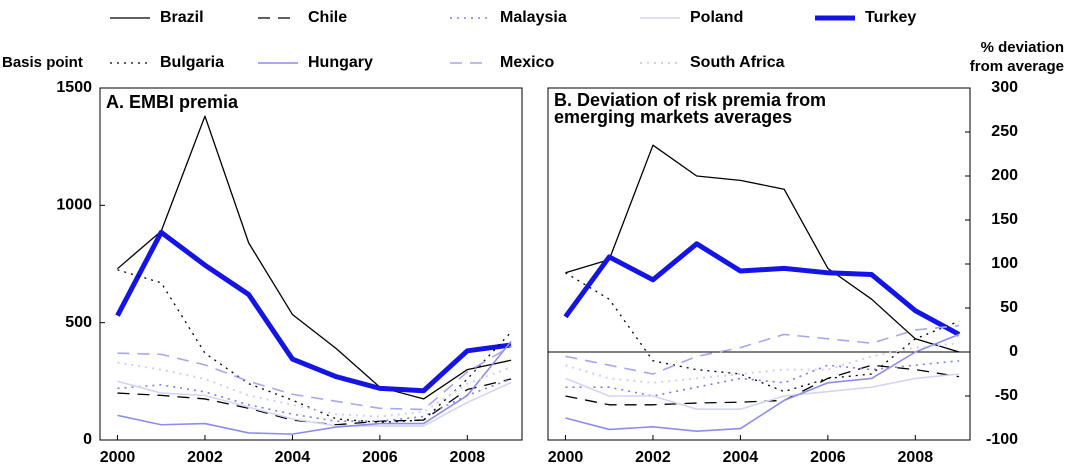  I want to click on y-tick-label: 200, so click(1004, 175).